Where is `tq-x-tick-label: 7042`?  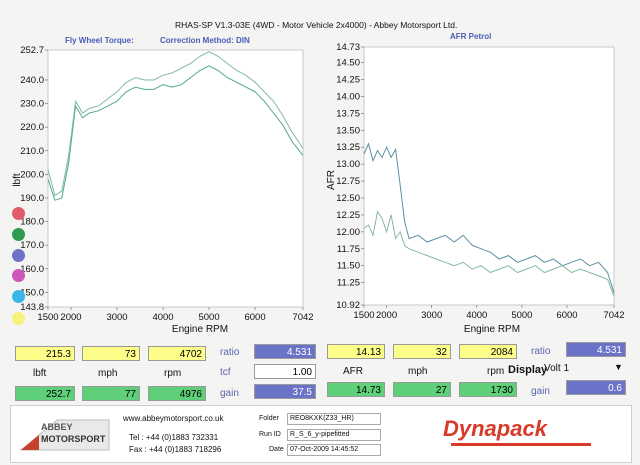 tq-x-tick-label: 7042 is located at coordinates (302, 317).